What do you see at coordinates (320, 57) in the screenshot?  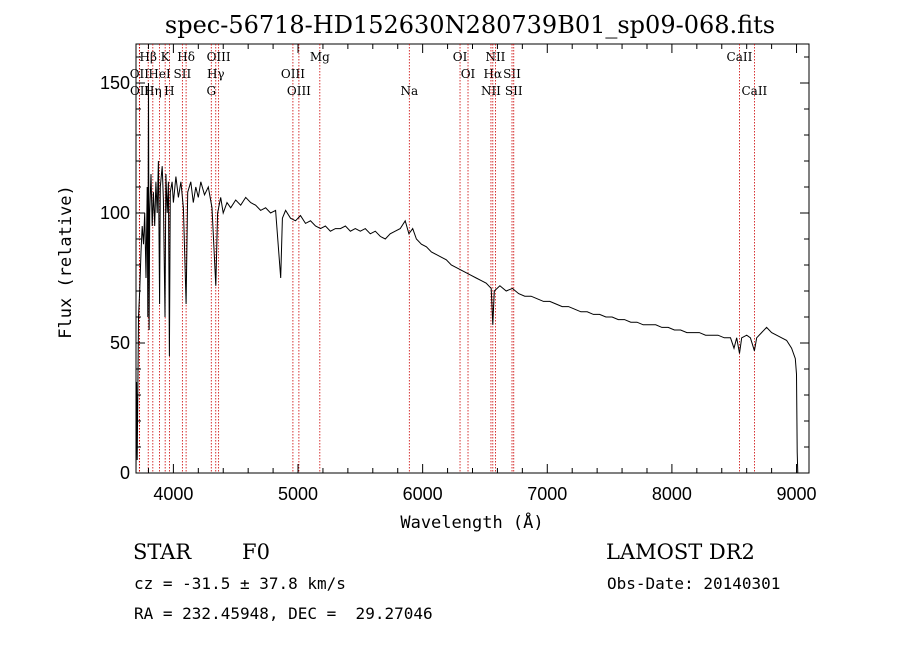 I see `spectral-line-label: Mg` at bounding box center [320, 57].